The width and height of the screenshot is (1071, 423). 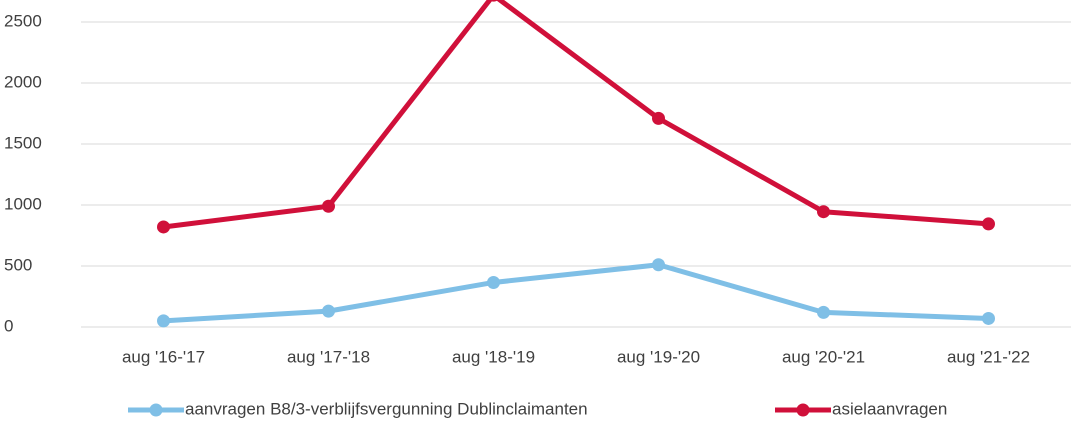 I want to click on series-line, so click(x=576, y=293).